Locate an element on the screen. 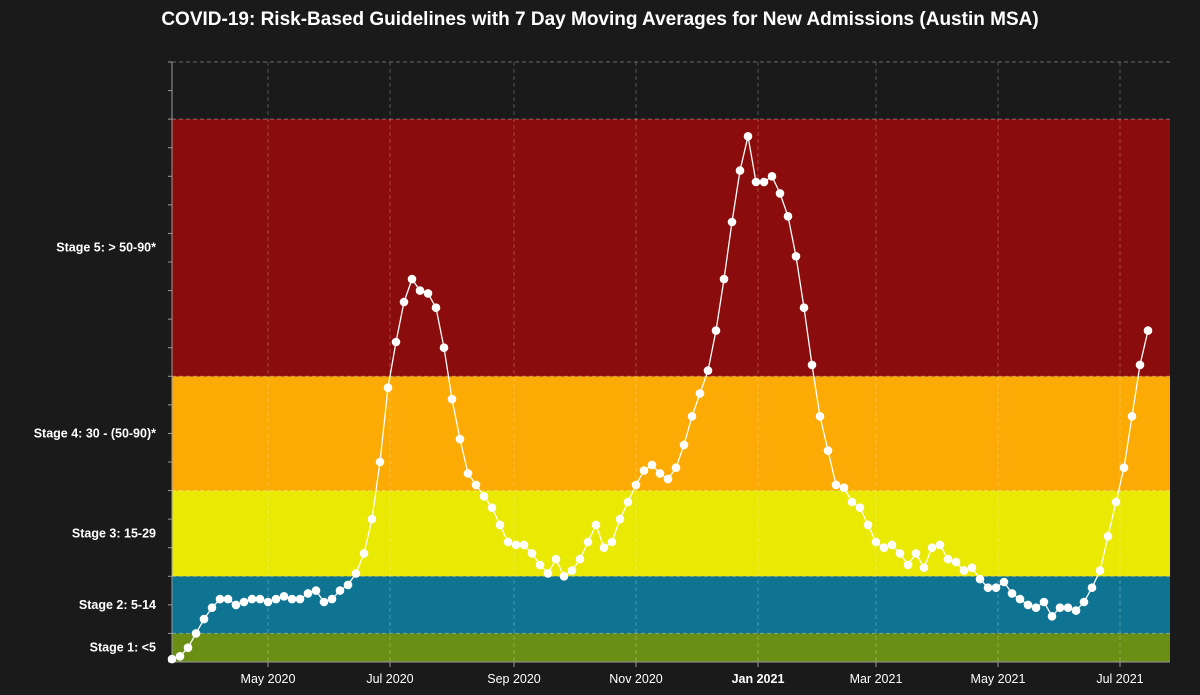 This screenshot has width=1200, height=695. y-tick-label: Stage 1: <5 is located at coordinates (123, 648).